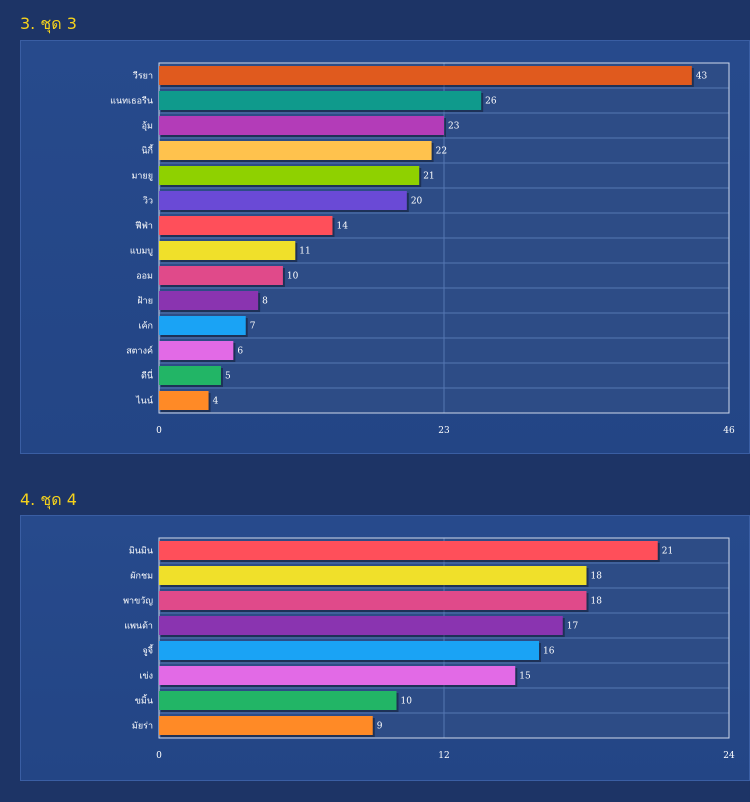 This screenshot has width=750, height=802. Describe the element at coordinates (729, 756) in the screenshot. I see `x-tick-label: 24` at that location.